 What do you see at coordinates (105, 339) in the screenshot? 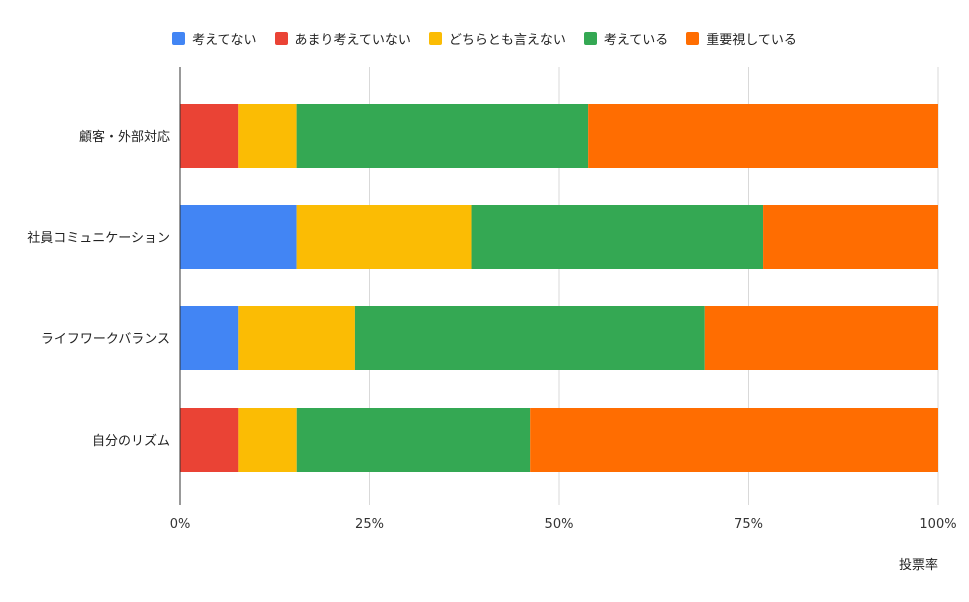
I see `category-label: ライフワークバランス` at bounding box center [105, 339].